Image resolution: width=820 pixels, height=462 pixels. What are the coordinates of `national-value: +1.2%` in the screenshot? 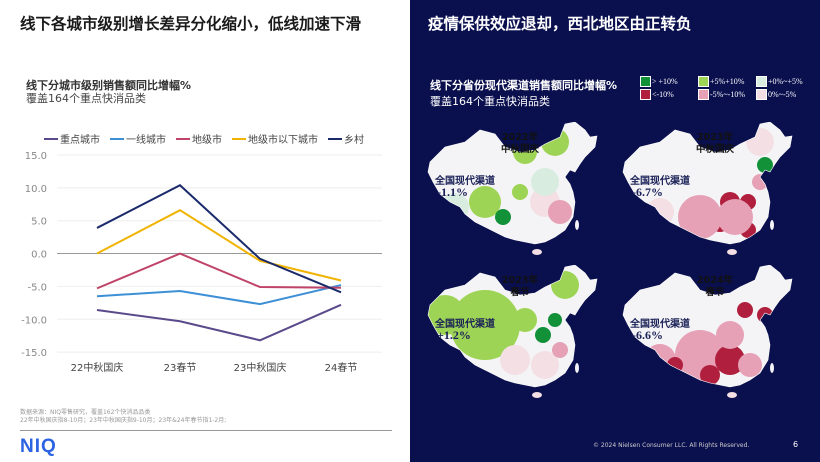 It's located at (454, 335).